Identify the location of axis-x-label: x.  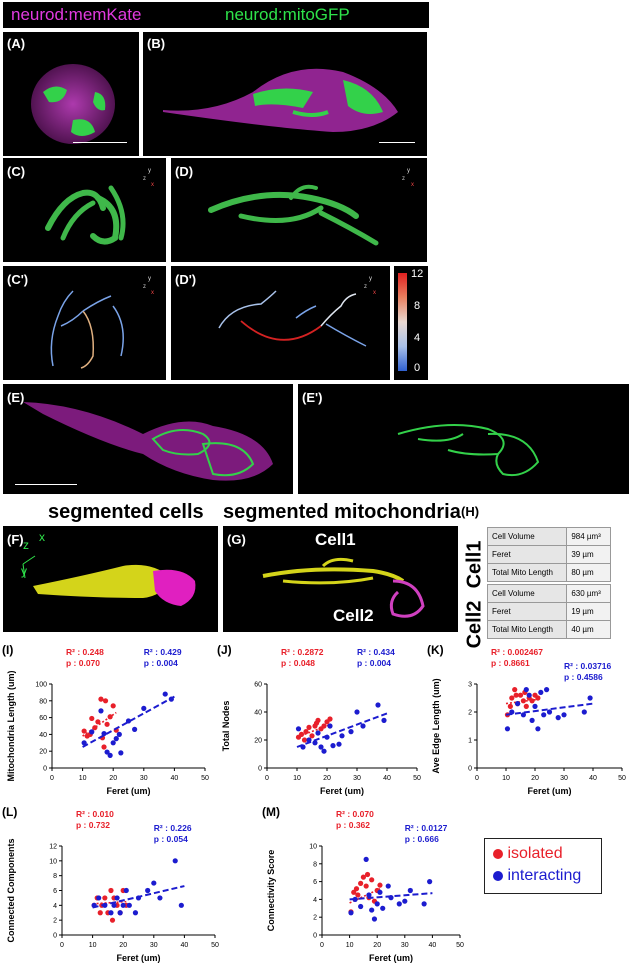
(42, 537).